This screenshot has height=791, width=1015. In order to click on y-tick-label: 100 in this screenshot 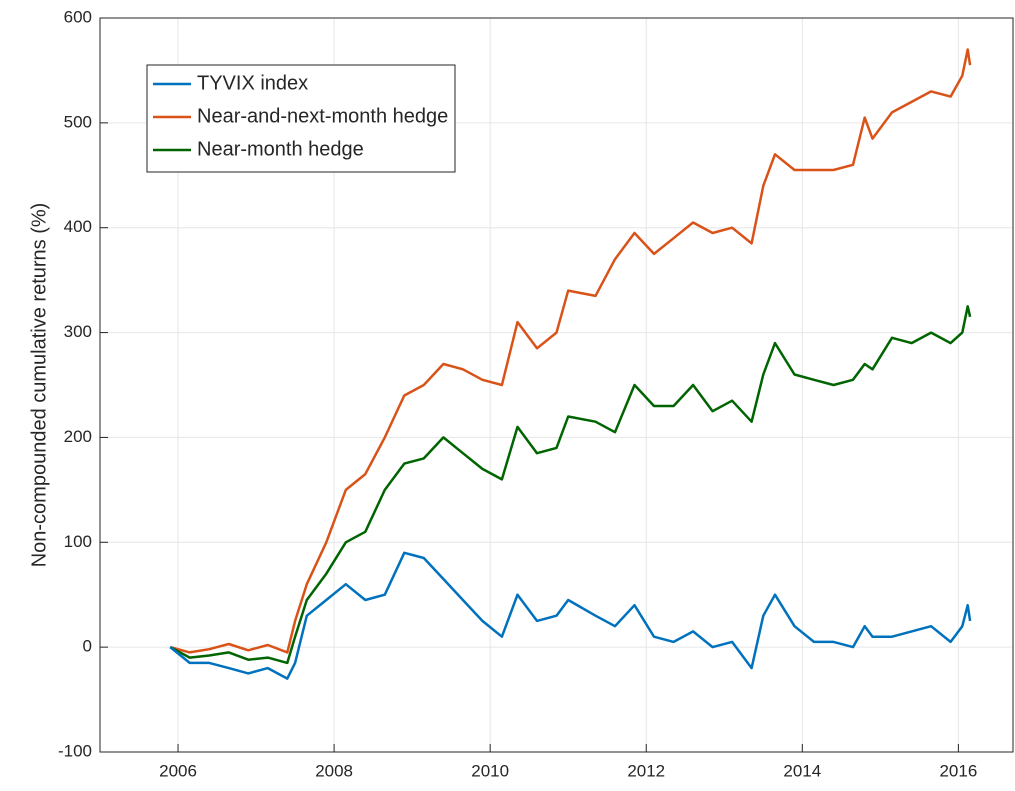, I will do `click(78, 541)`.